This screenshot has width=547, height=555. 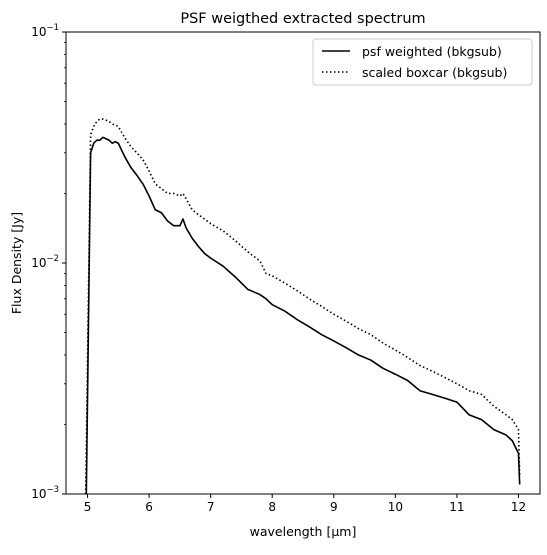 I want to click on y-axis-label: Flux Density [Jy], so click(x=16, y=263).